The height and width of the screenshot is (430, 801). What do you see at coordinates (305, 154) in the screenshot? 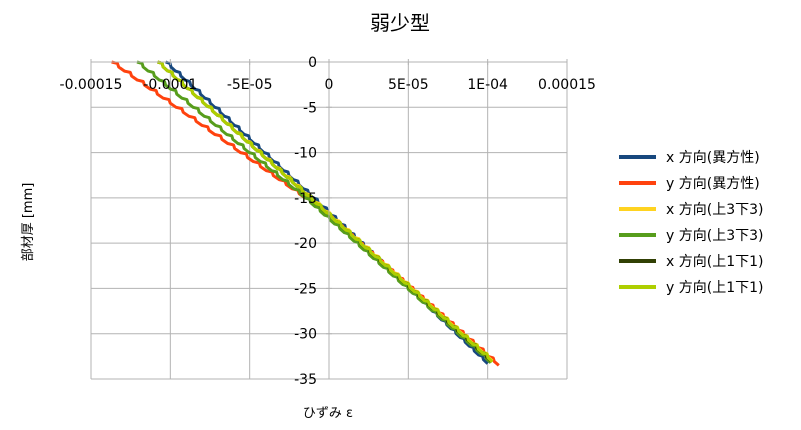
I see `y-tick-label: -10` at bounding box center [305, 154].